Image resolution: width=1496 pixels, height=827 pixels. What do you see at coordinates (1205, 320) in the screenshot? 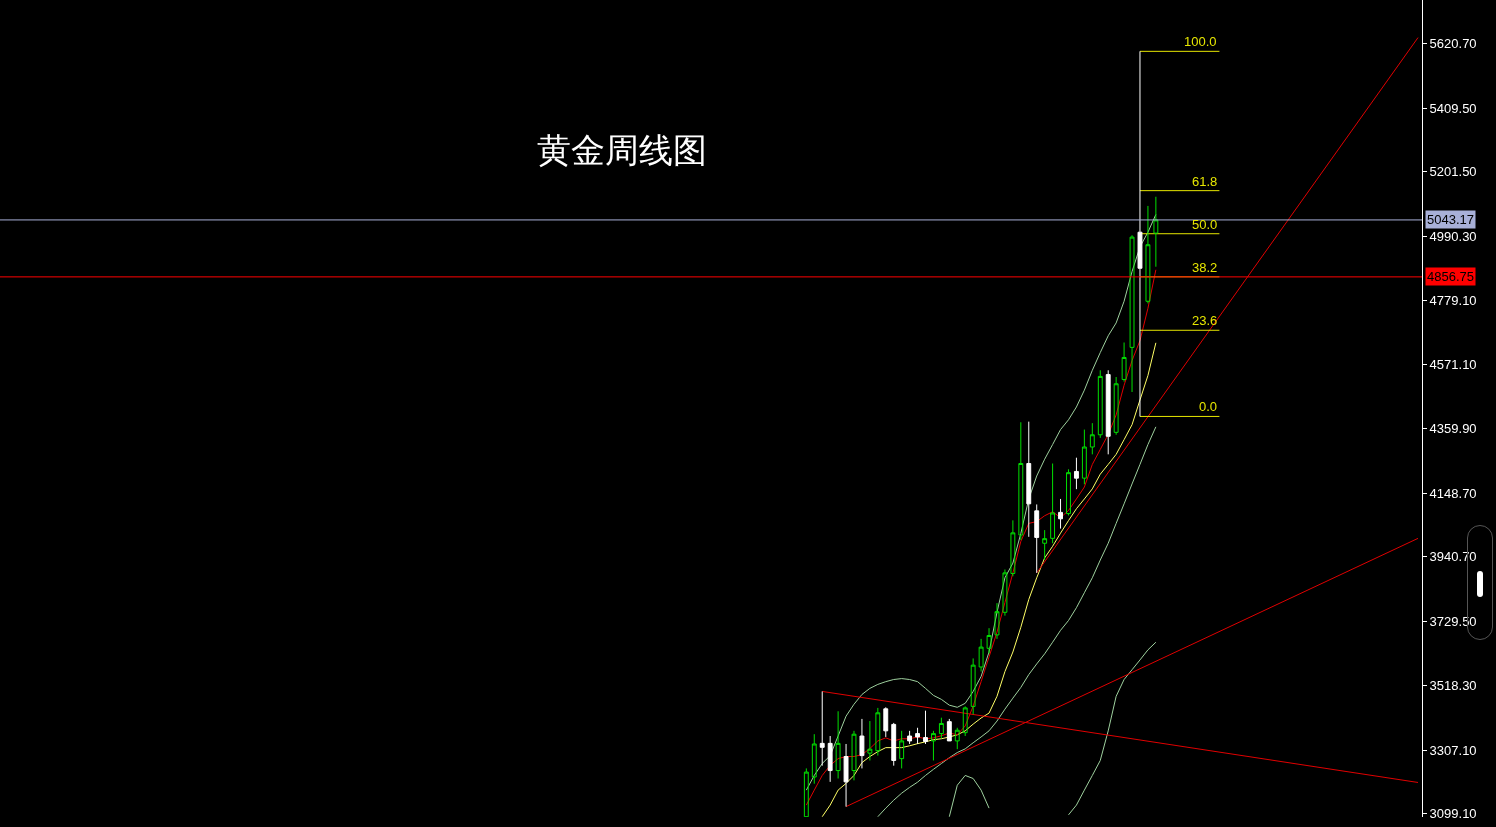
I see `series-label: 23.6` at bounding box center [1205, 320].